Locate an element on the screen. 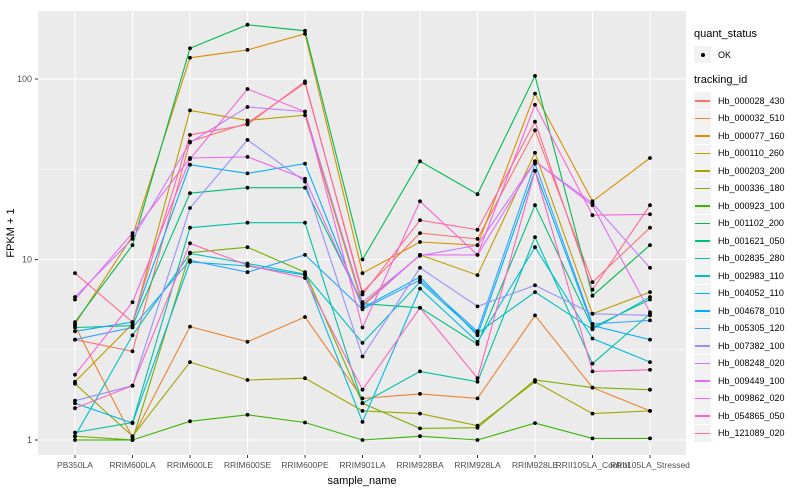 This screenshot has height=500, width=800. legend-item-label: Hb_000336_180 is located at coordinates (751, 188).